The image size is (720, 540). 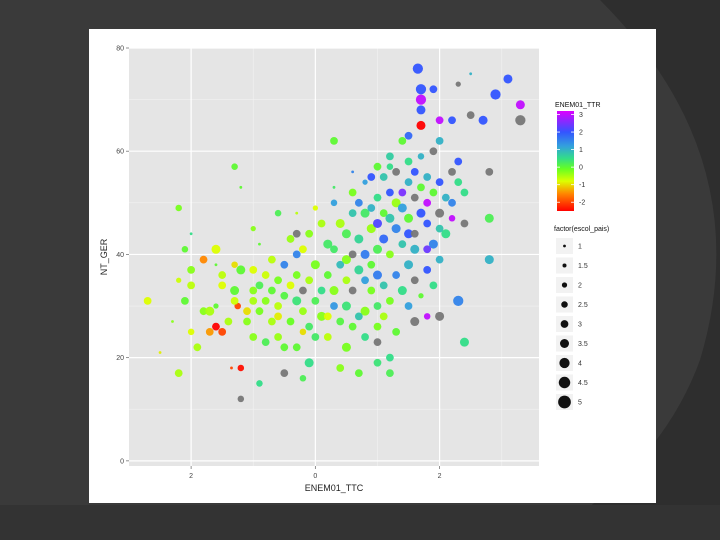 I want to click on color-bar, so click(x=565, y=161).